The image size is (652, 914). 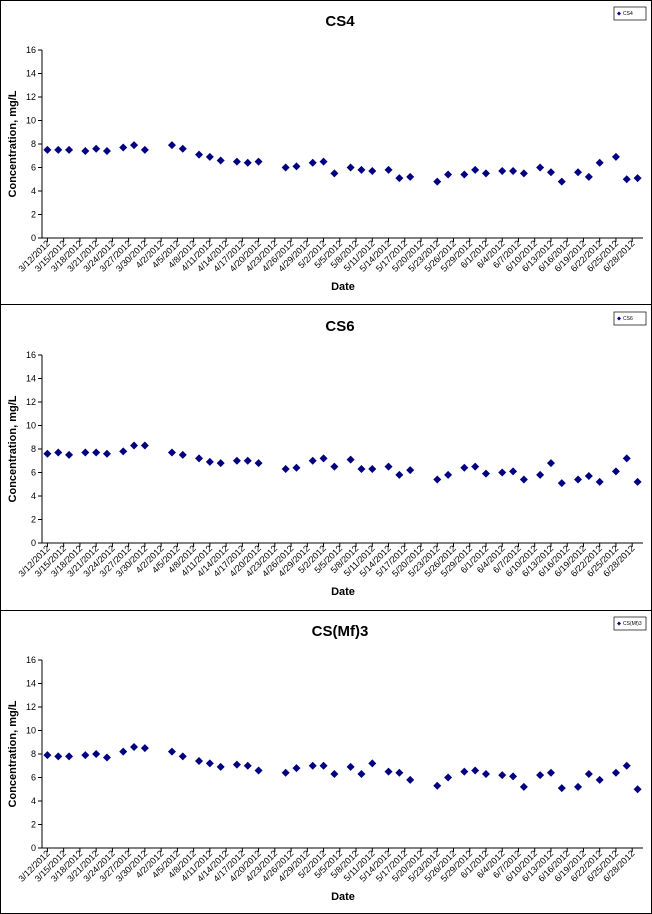 I want to click on y-tick-label: 2, so click(x=33, y=825).